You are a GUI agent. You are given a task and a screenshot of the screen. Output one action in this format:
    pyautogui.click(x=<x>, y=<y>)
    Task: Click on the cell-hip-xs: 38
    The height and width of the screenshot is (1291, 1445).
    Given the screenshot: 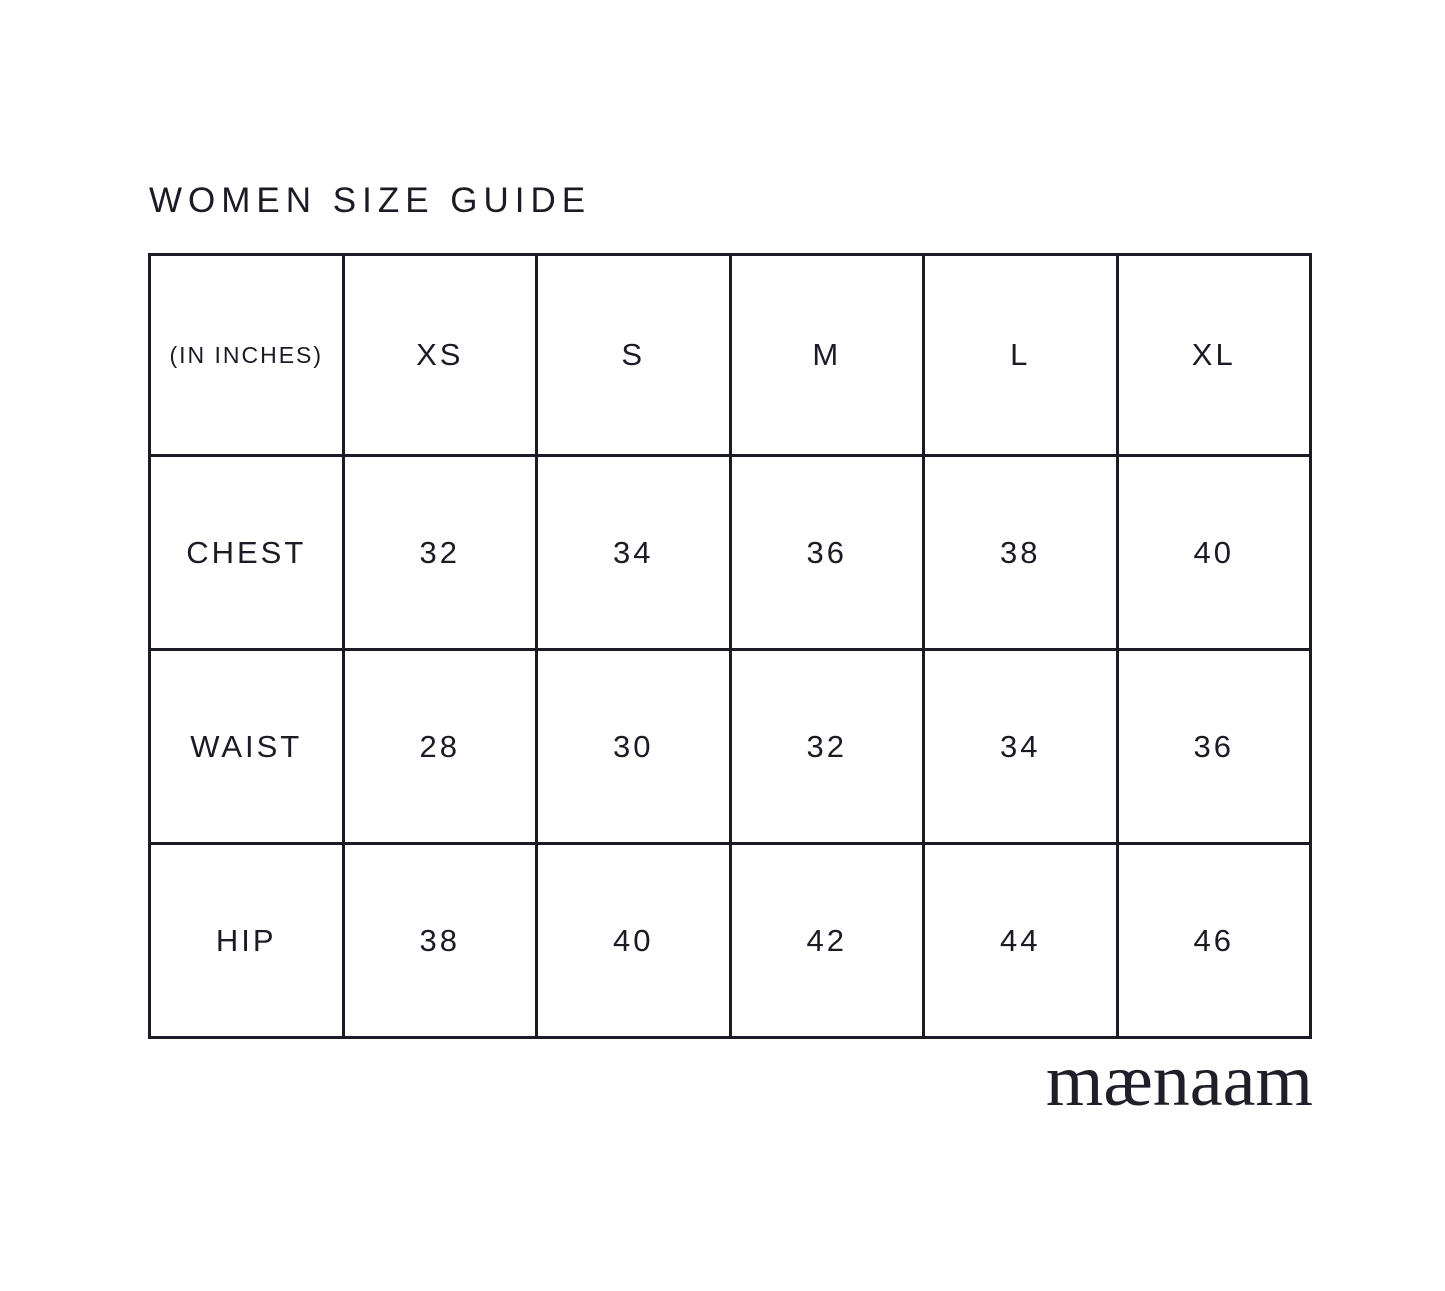 What is the action you would take?
    pyautogui.click(x=439, y=940)
    